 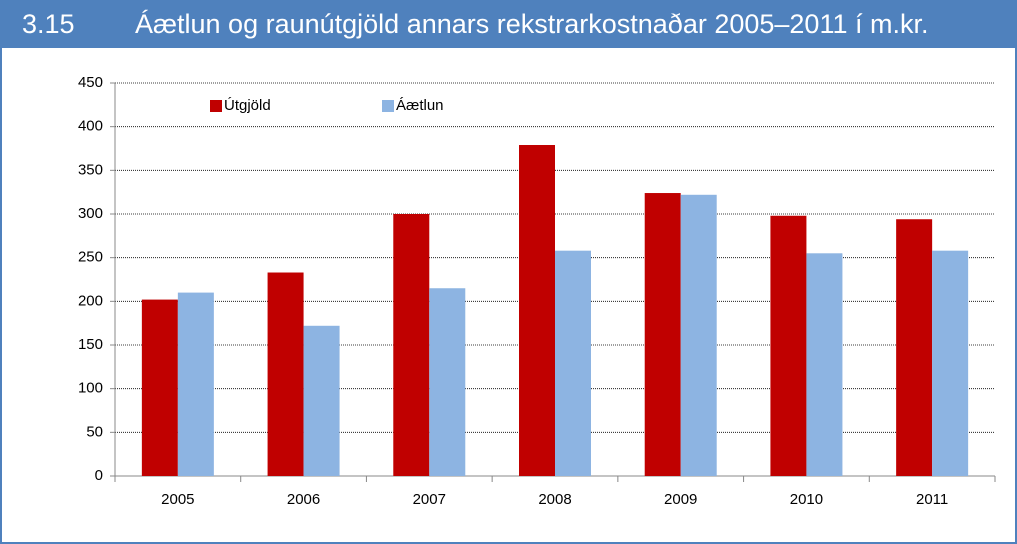 I want to click on x-tick-label: 2007, so click(x=429, y=499).